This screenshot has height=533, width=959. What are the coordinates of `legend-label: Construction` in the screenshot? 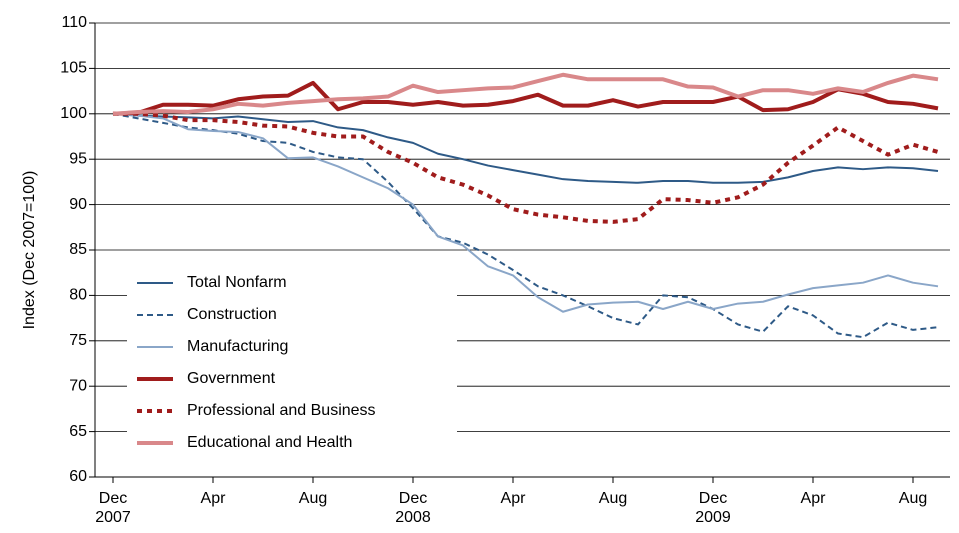 It's located at (232, 314).